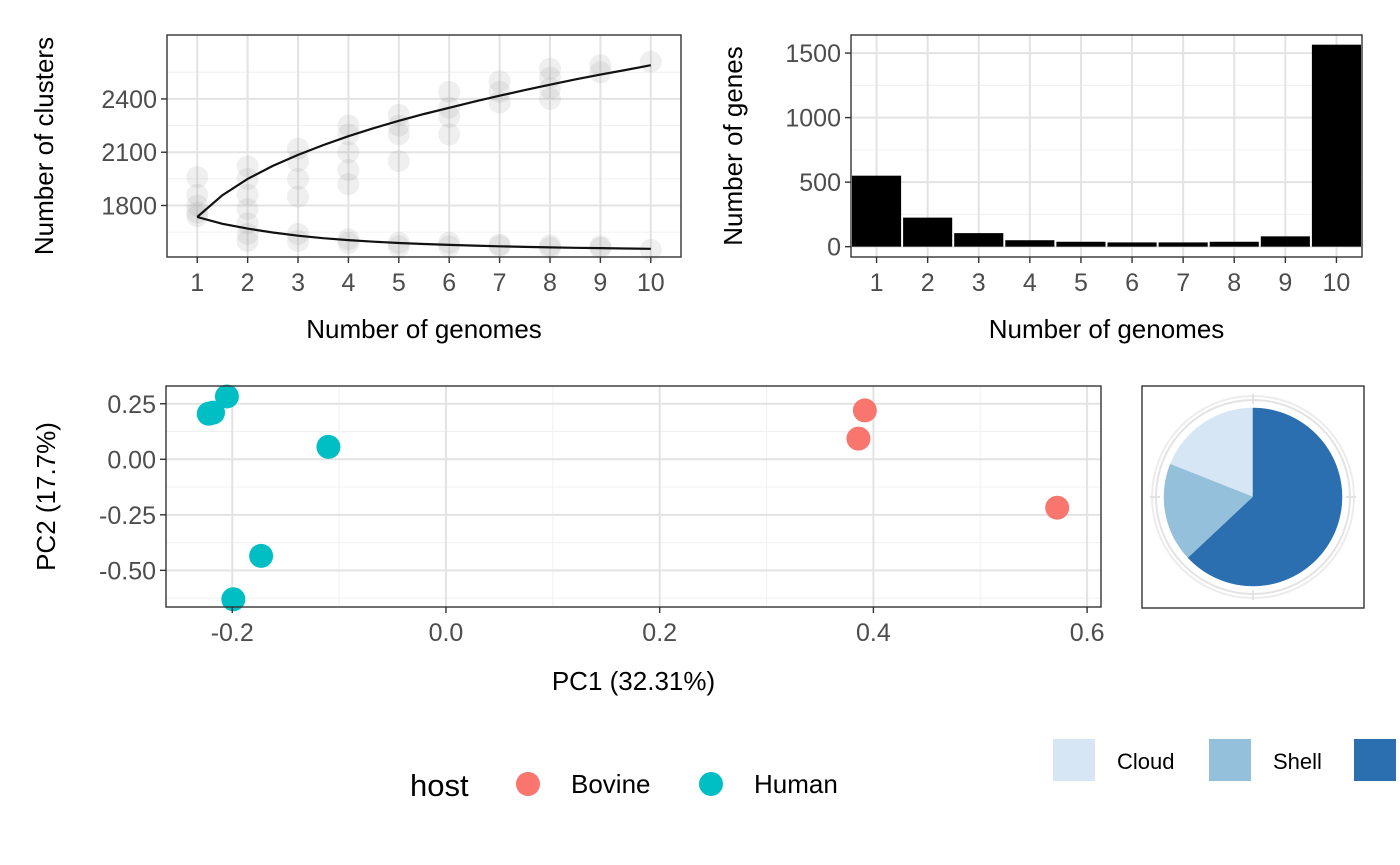  Describe the element at coordinates (131, 405) in the screenshot. I see `pca-y-tick-label: 0.25` at that location.